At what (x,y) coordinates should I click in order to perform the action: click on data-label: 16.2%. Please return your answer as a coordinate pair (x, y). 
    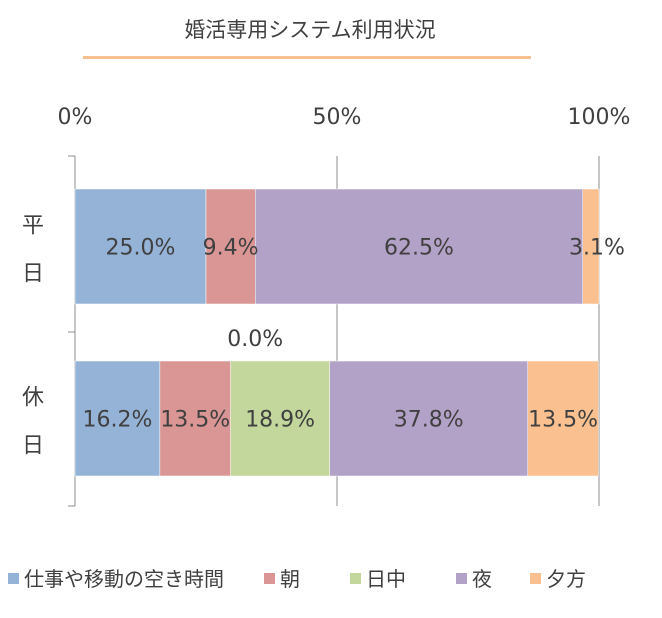
    Looking at the image, I should click on (117, 420).